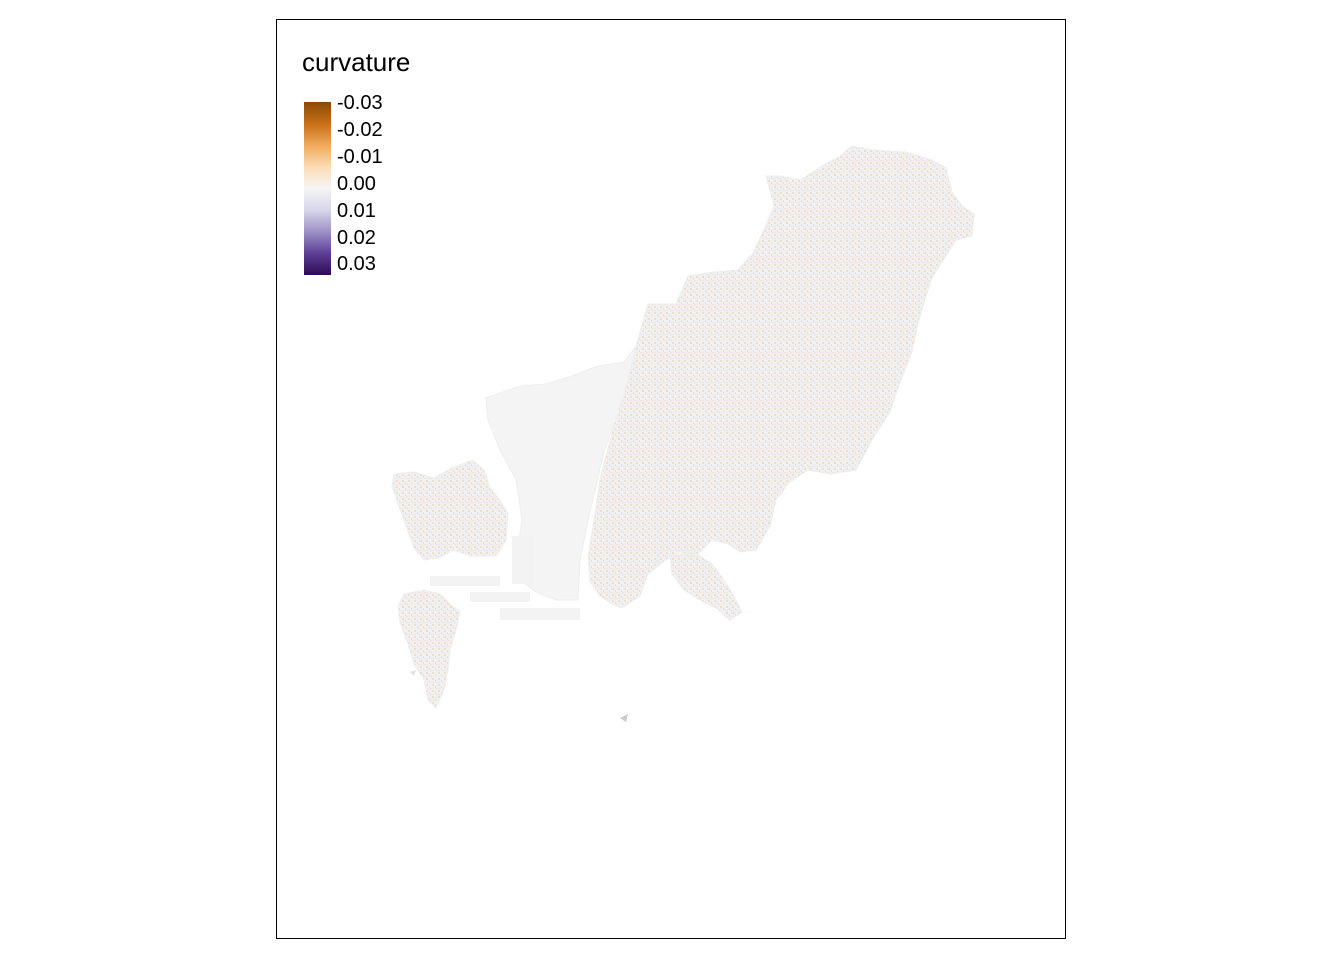  Describe the element at coordinates (429, 649) in the screenshot. I see `landmass-southwest-island` at that location.